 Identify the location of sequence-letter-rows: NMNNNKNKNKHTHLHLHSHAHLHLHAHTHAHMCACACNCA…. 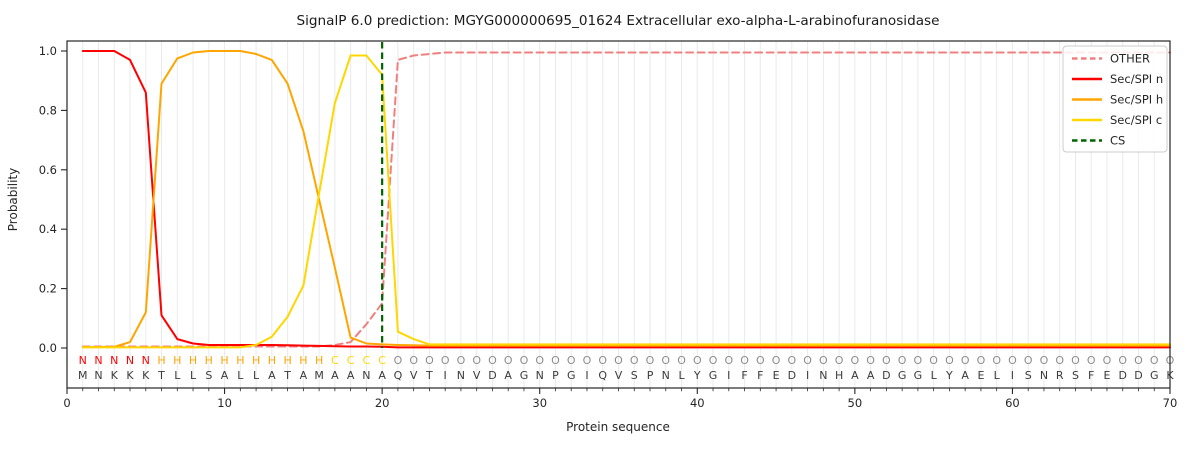
(626, 368).